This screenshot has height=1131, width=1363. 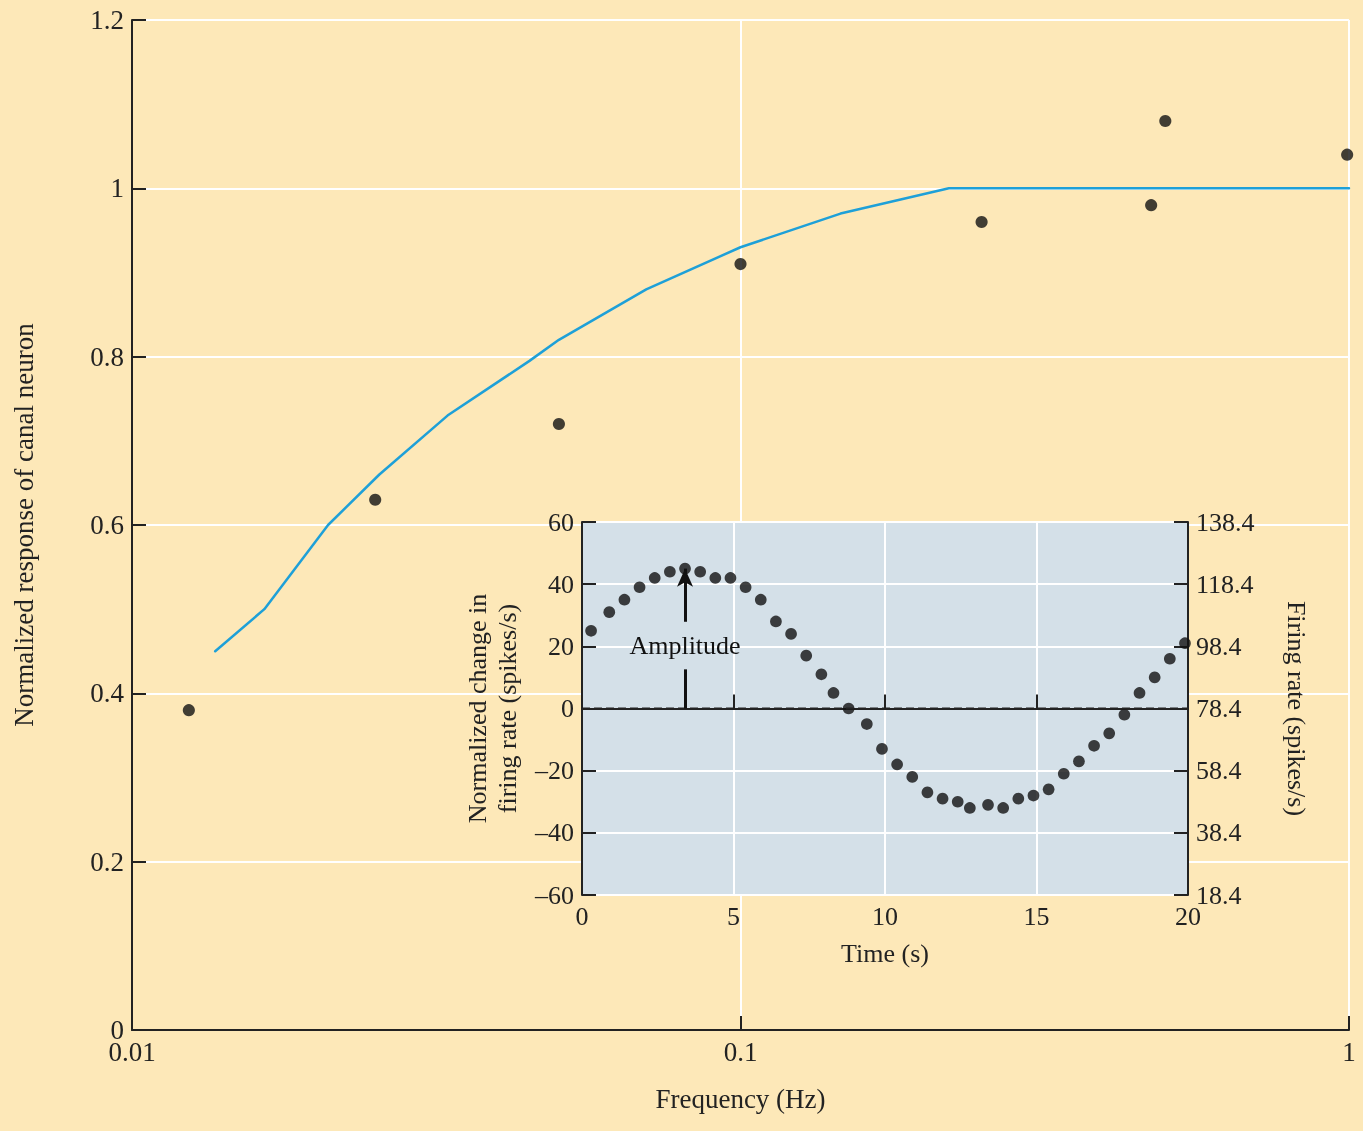 I want to click on x-tick-label: 5, so click(x=733, y=916).